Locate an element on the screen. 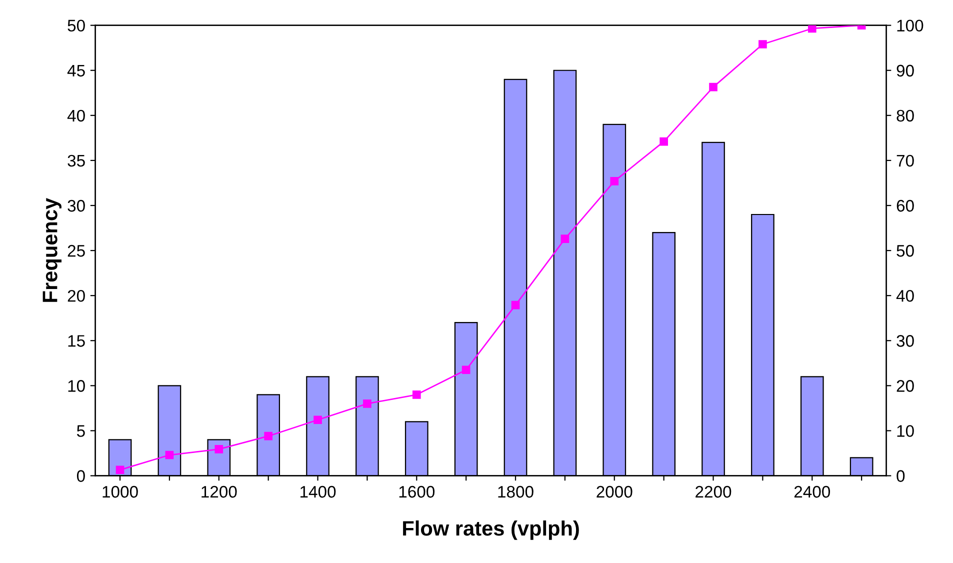 Image resolution: width=953 pixels, height=563 pixels. y-tick-label: 40 is located at coordinates (76, 116).